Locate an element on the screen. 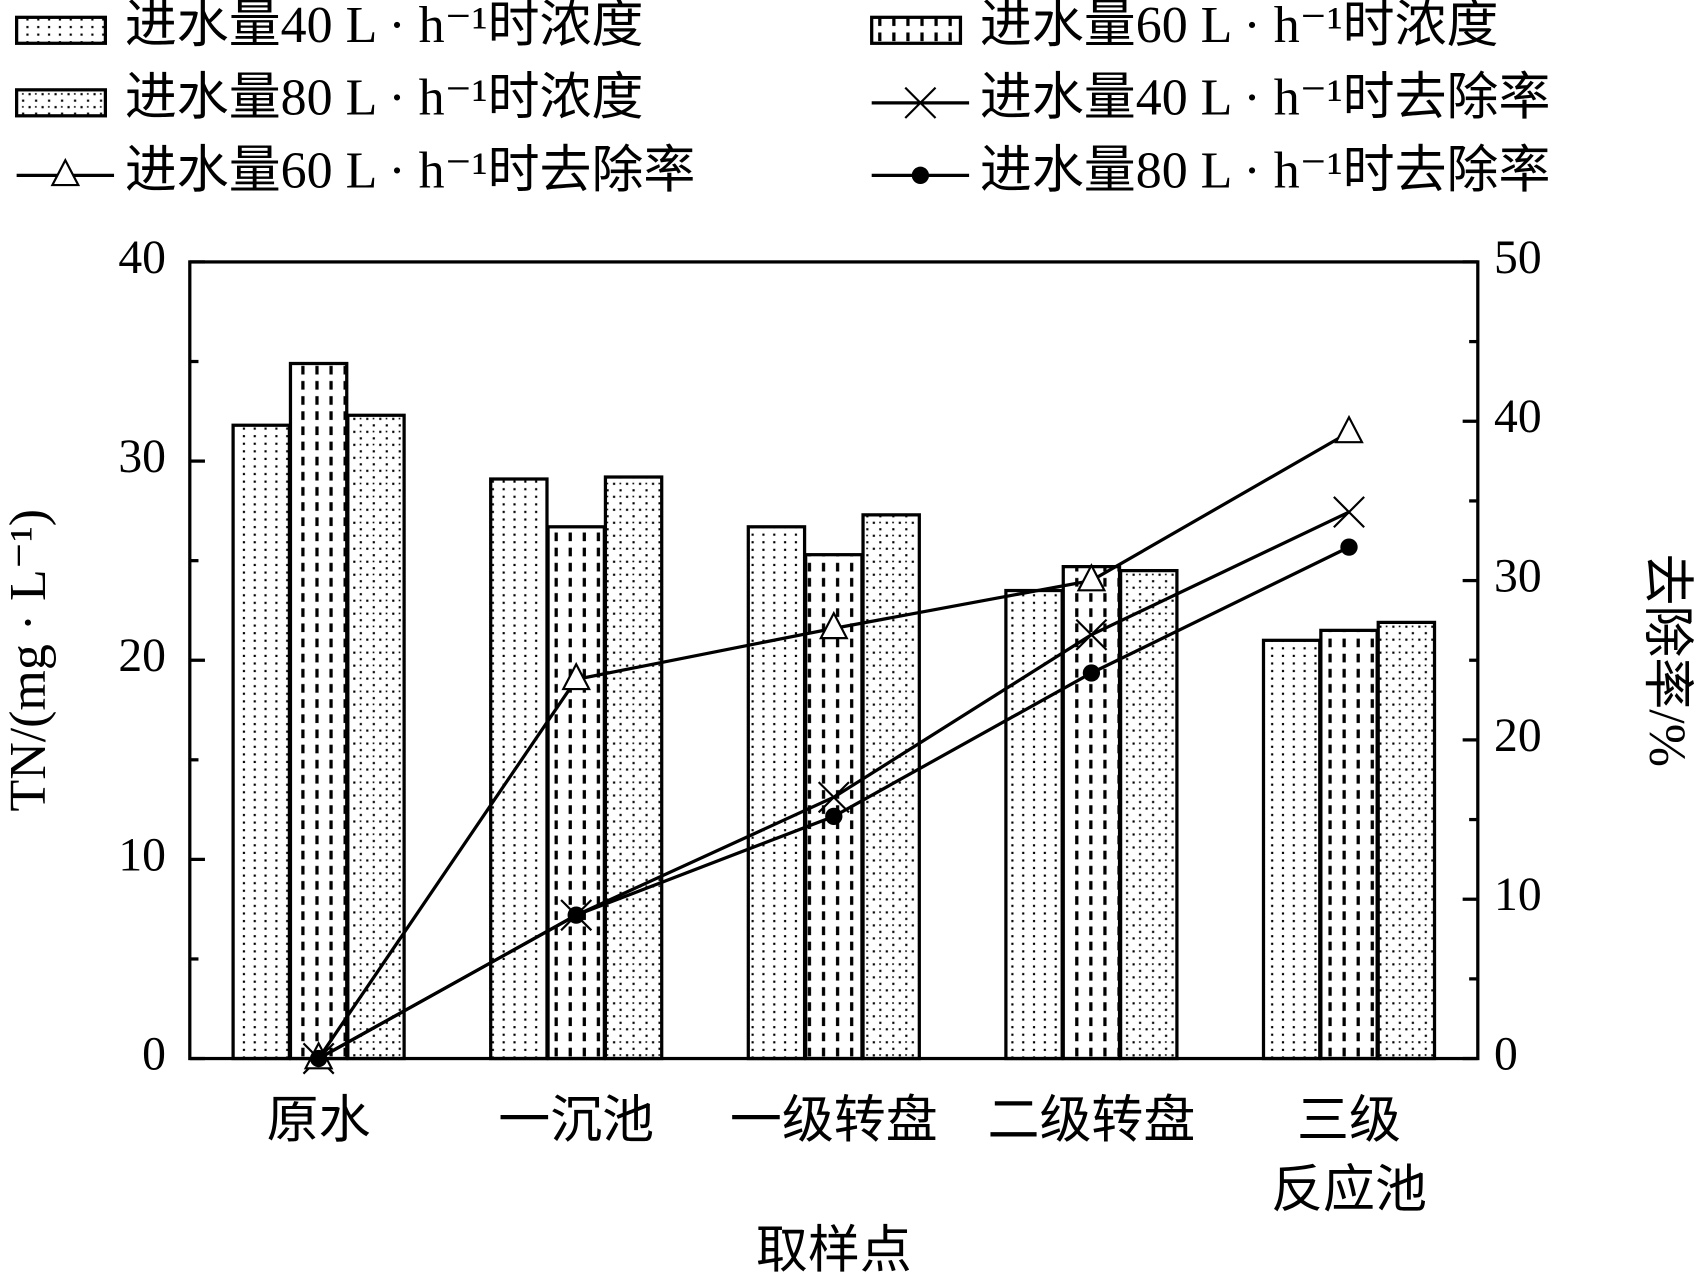 The image size is (1699, 1288). y2-tick-label: 20 is located at coordinates (1518, 736).